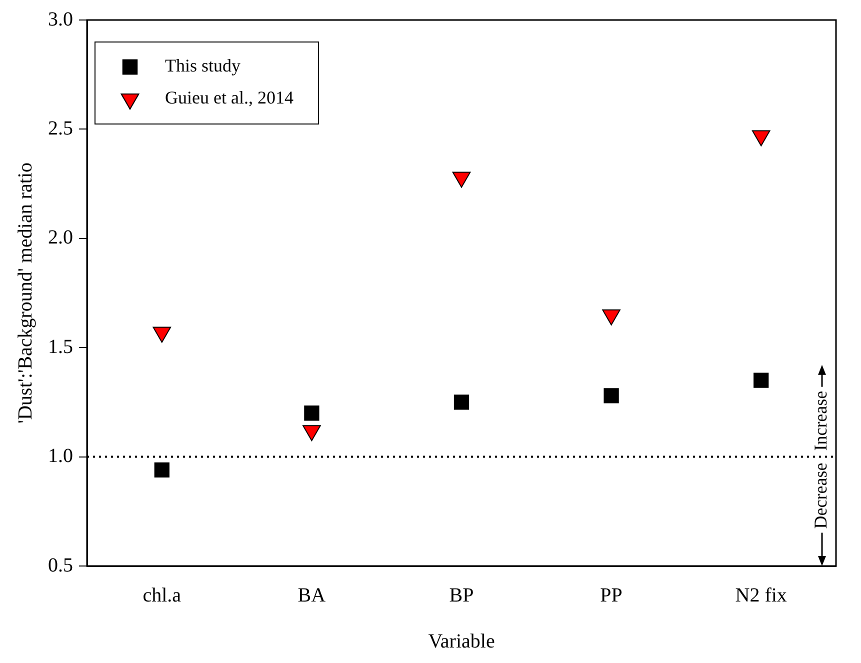  I want to click on x-tick-label: BP, so click(461, 595).